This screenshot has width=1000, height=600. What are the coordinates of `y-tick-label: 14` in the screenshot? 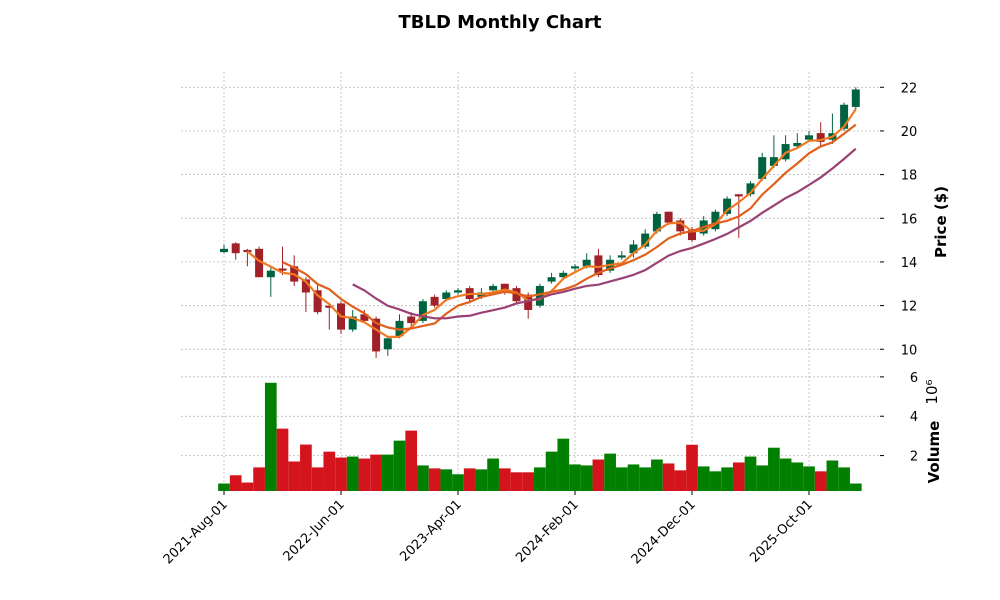 It's located at (909, 263).